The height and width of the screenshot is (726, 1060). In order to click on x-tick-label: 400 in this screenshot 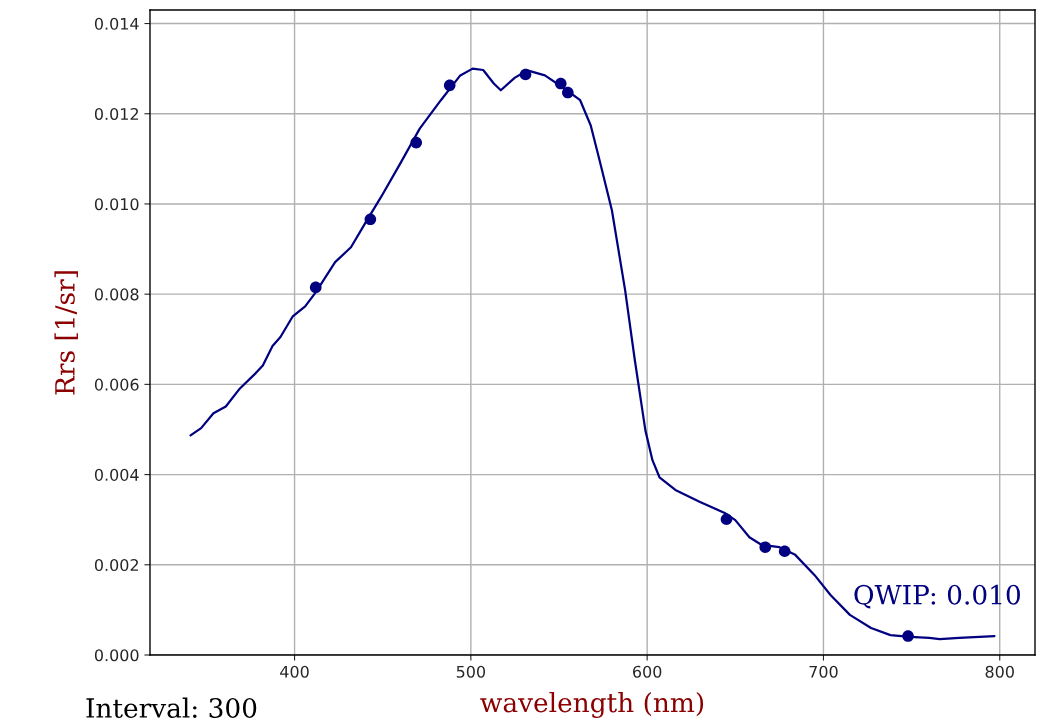, I will do `click(294, 671)`.